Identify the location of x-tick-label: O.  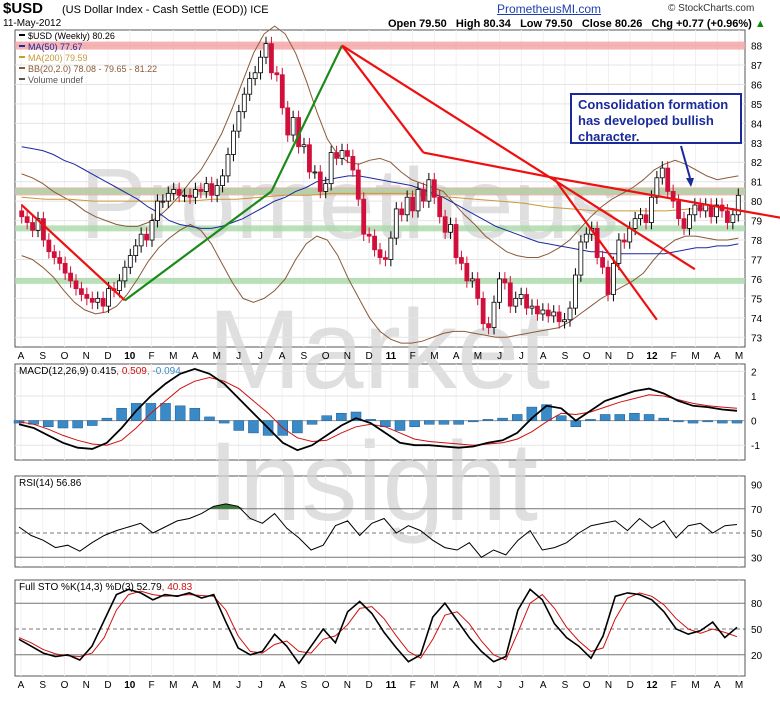
(326, 356).